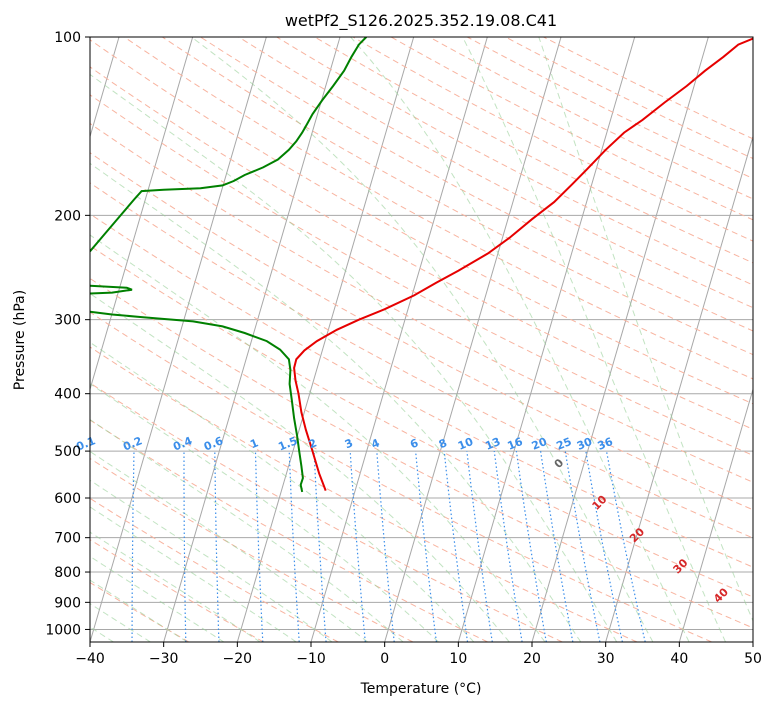 The height and width of the screenshot is (708, 775). What do you see at coordinates (238, 659) in the screenshot?
I see `x-tick-label: −20` at bounding box center [238, 659].